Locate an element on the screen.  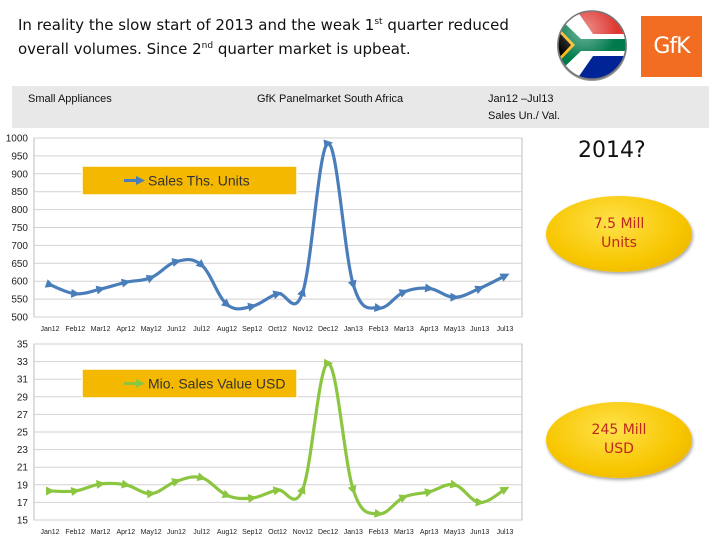
y-tick-label: 850 is located at coordinates (19, 192).